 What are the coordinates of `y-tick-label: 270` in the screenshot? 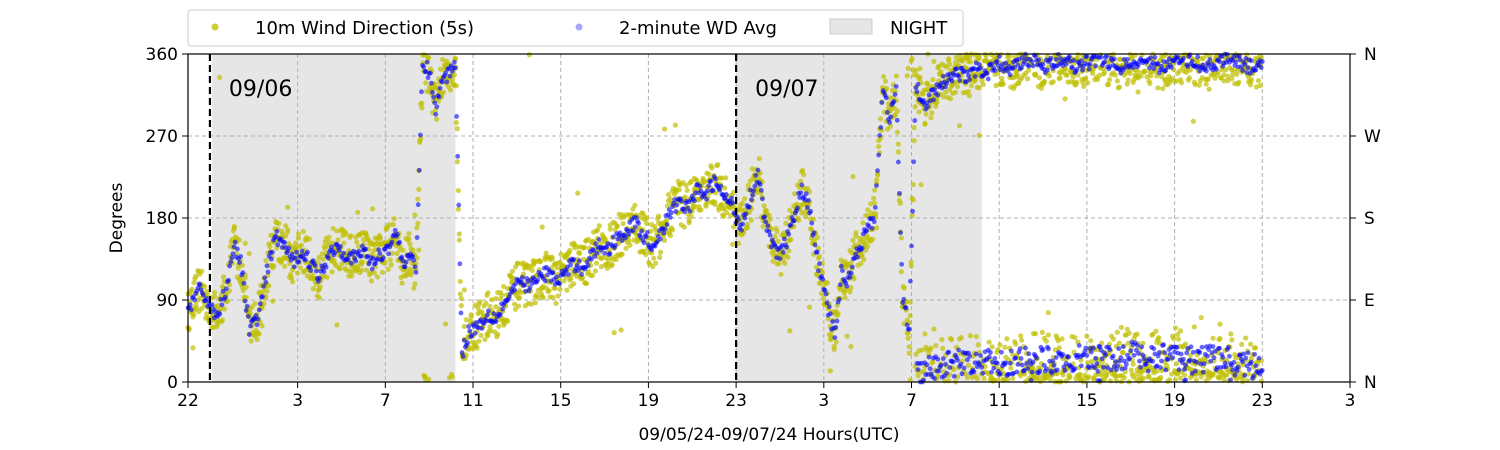 It's located at (162, 137).